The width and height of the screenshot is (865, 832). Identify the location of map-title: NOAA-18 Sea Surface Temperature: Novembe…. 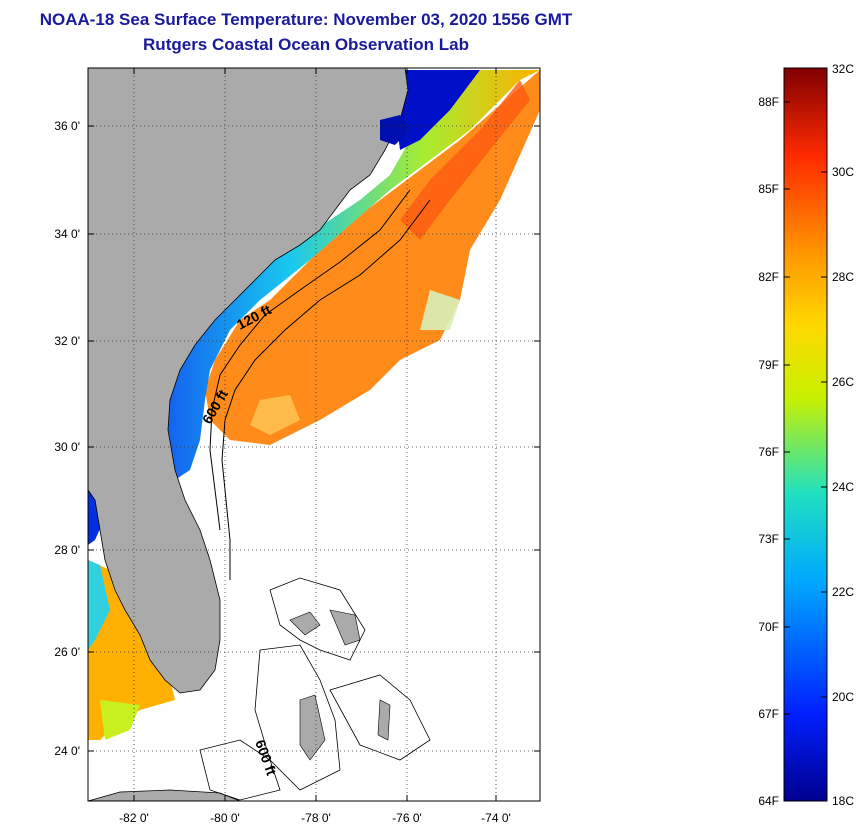
(306, 19).